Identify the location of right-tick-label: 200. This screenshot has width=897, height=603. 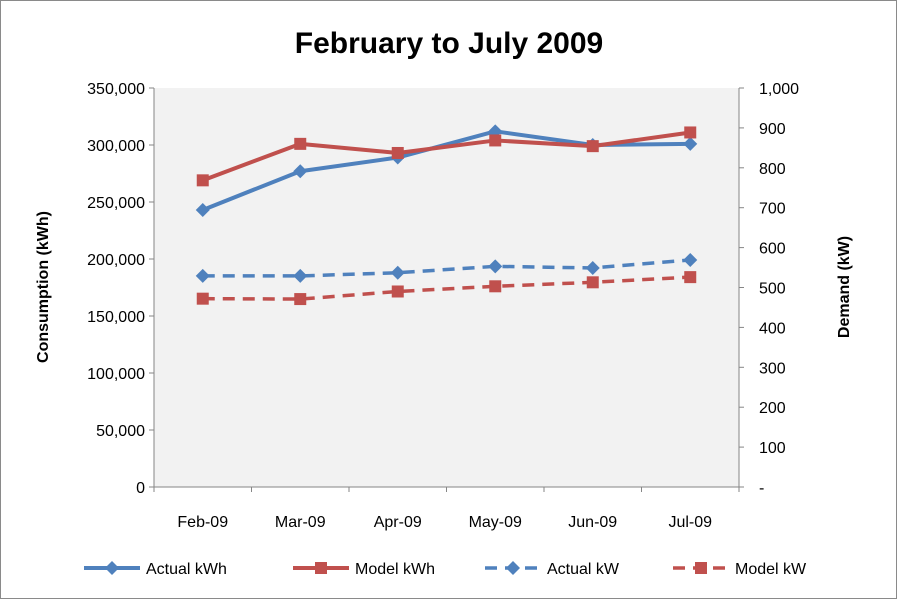
(772, 408).